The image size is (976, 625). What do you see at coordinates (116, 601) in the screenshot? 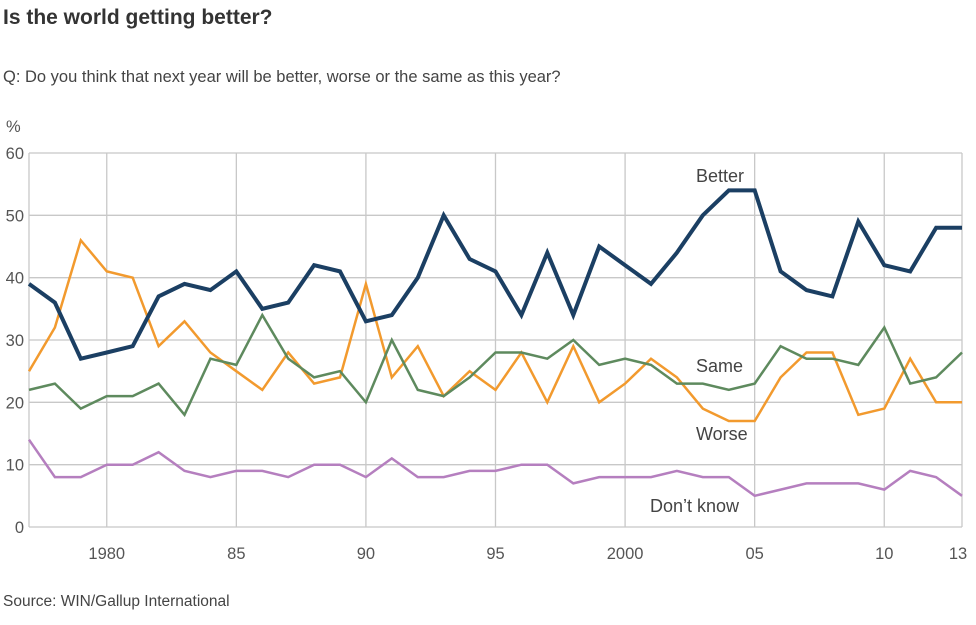
I see `source-note: Source: WIN/Gallup International` at bounding box center [116, 601].